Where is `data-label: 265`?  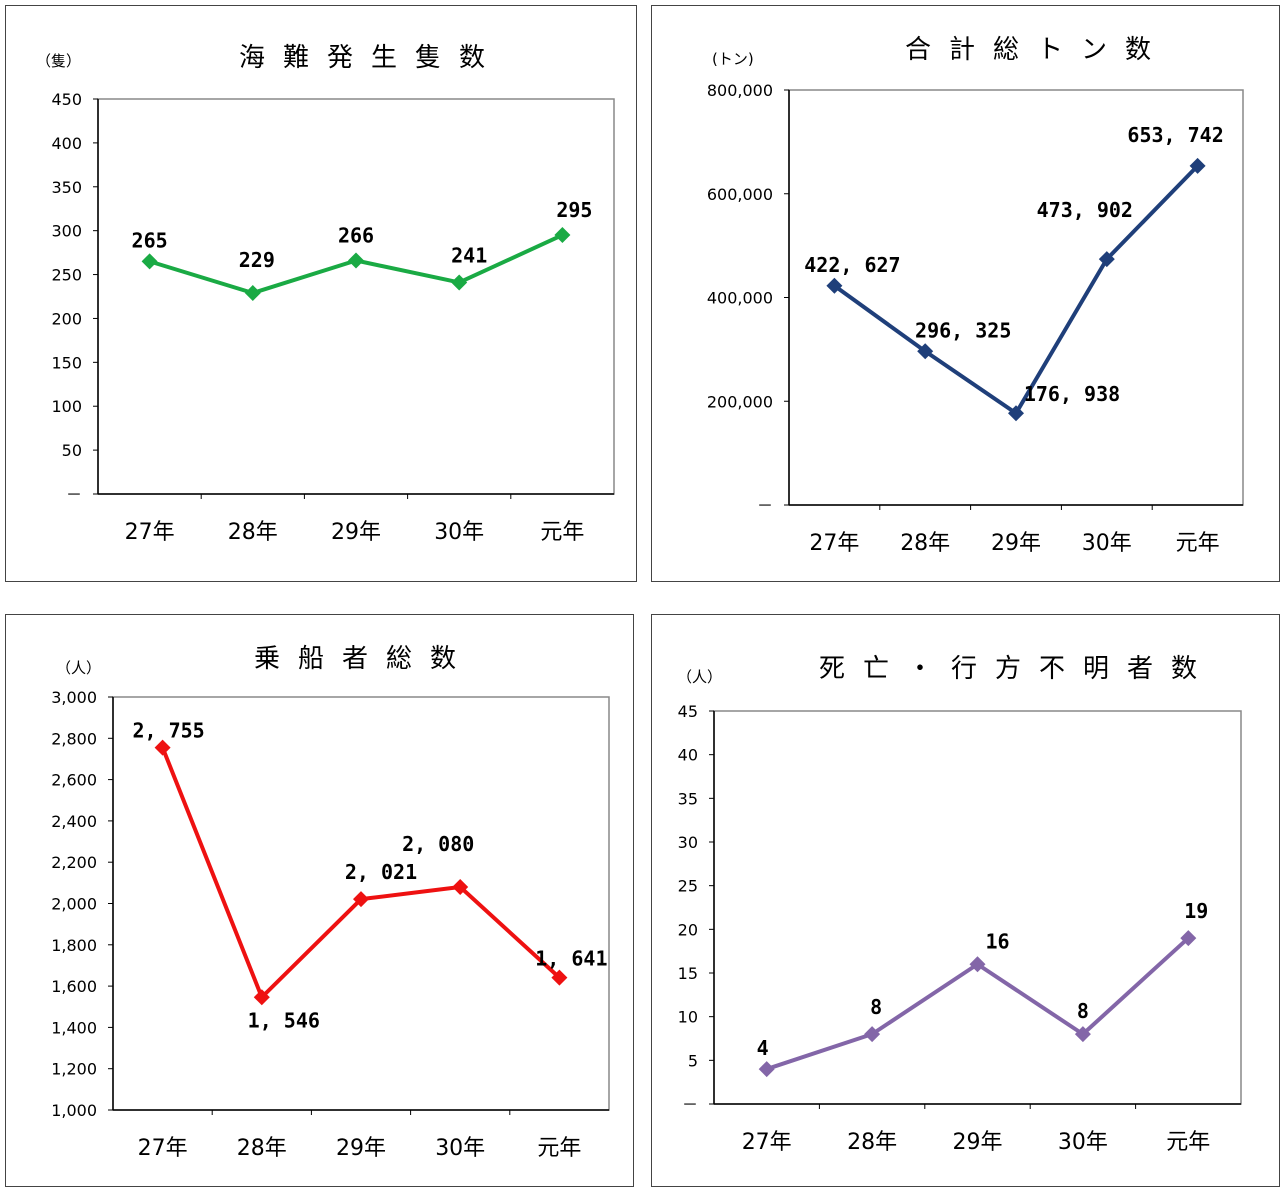
data-label: 265 is located at coordinates (150, 240).